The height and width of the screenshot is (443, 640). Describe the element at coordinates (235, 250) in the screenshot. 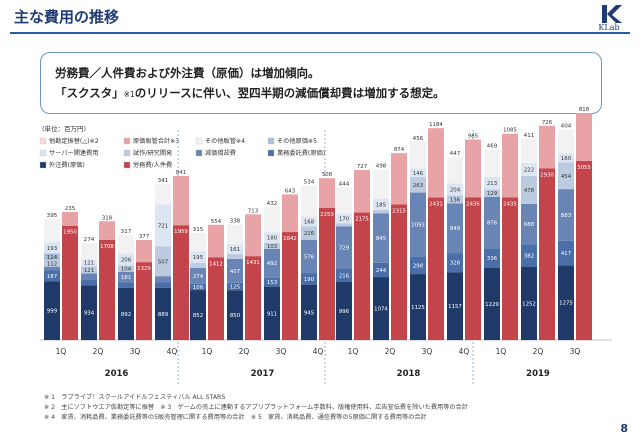

I see `data-label-server: 161` at that location.